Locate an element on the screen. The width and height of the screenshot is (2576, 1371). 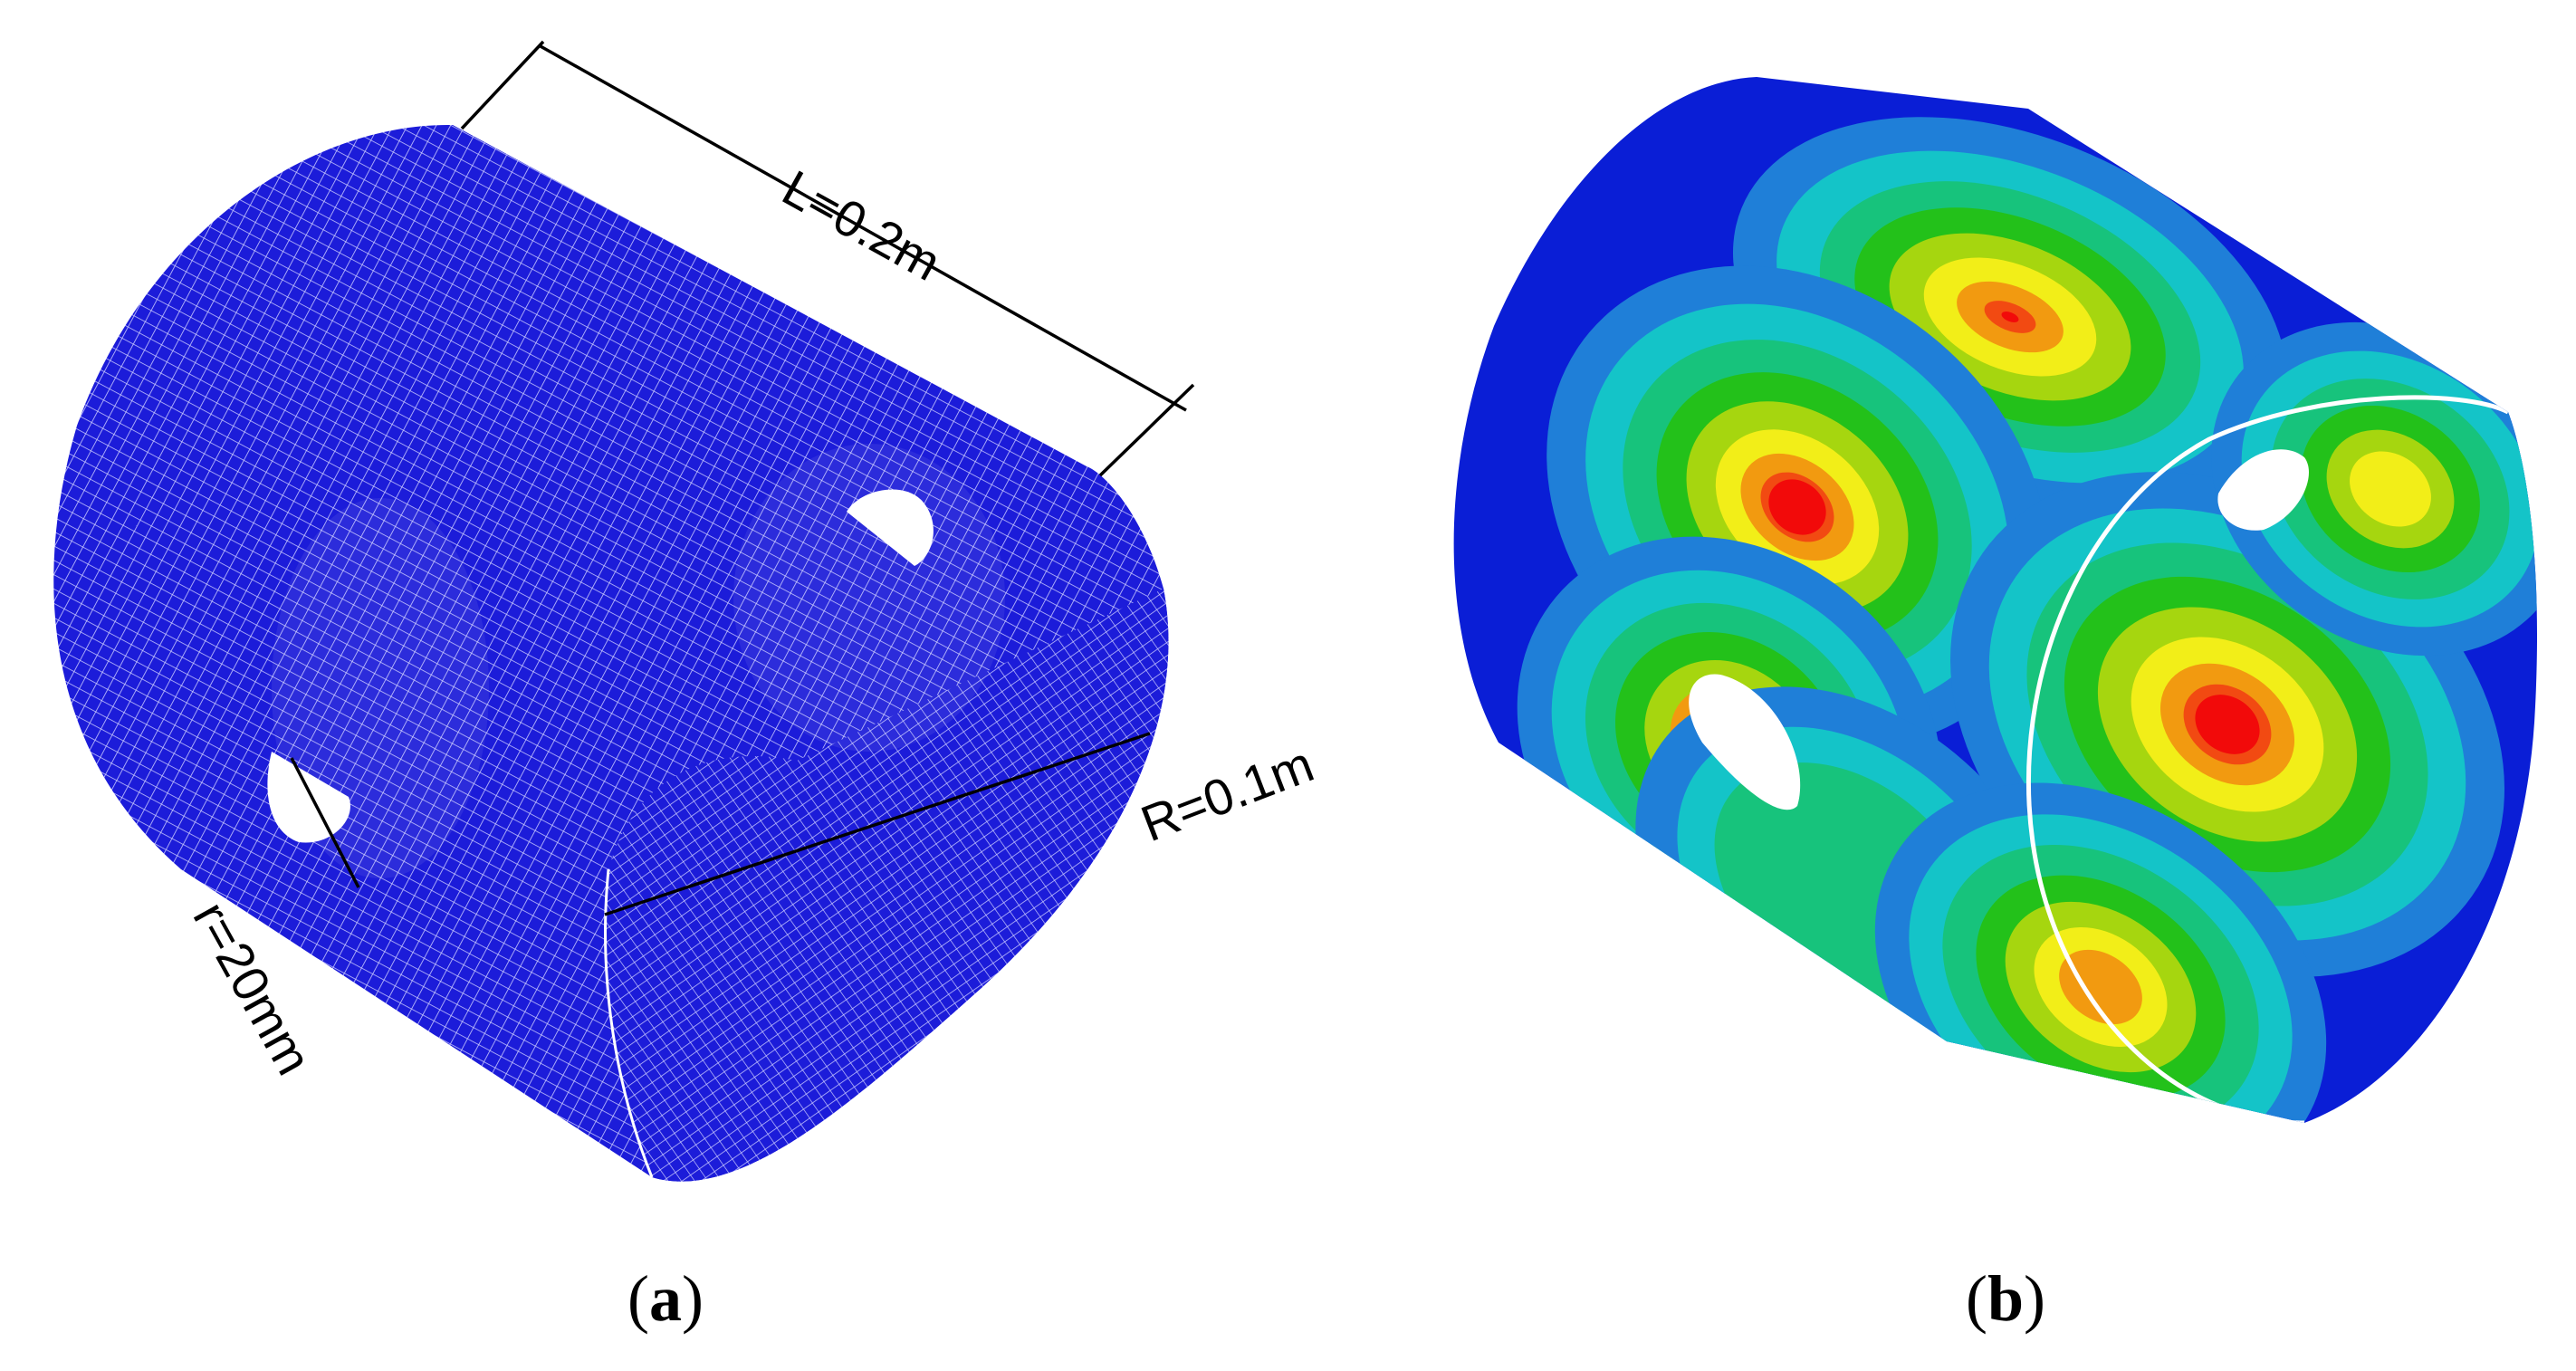
length-extension-right is located at coordinates (1146, 430).